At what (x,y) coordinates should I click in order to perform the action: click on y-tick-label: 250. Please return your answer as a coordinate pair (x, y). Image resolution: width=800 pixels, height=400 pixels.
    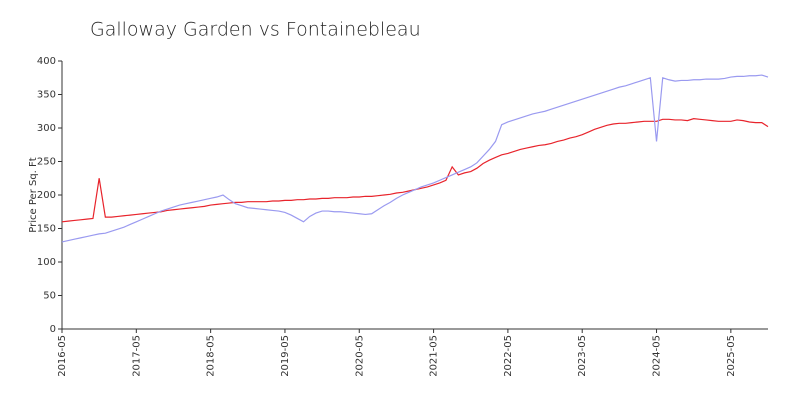
    Looking at the image, I should click on (46, 162).